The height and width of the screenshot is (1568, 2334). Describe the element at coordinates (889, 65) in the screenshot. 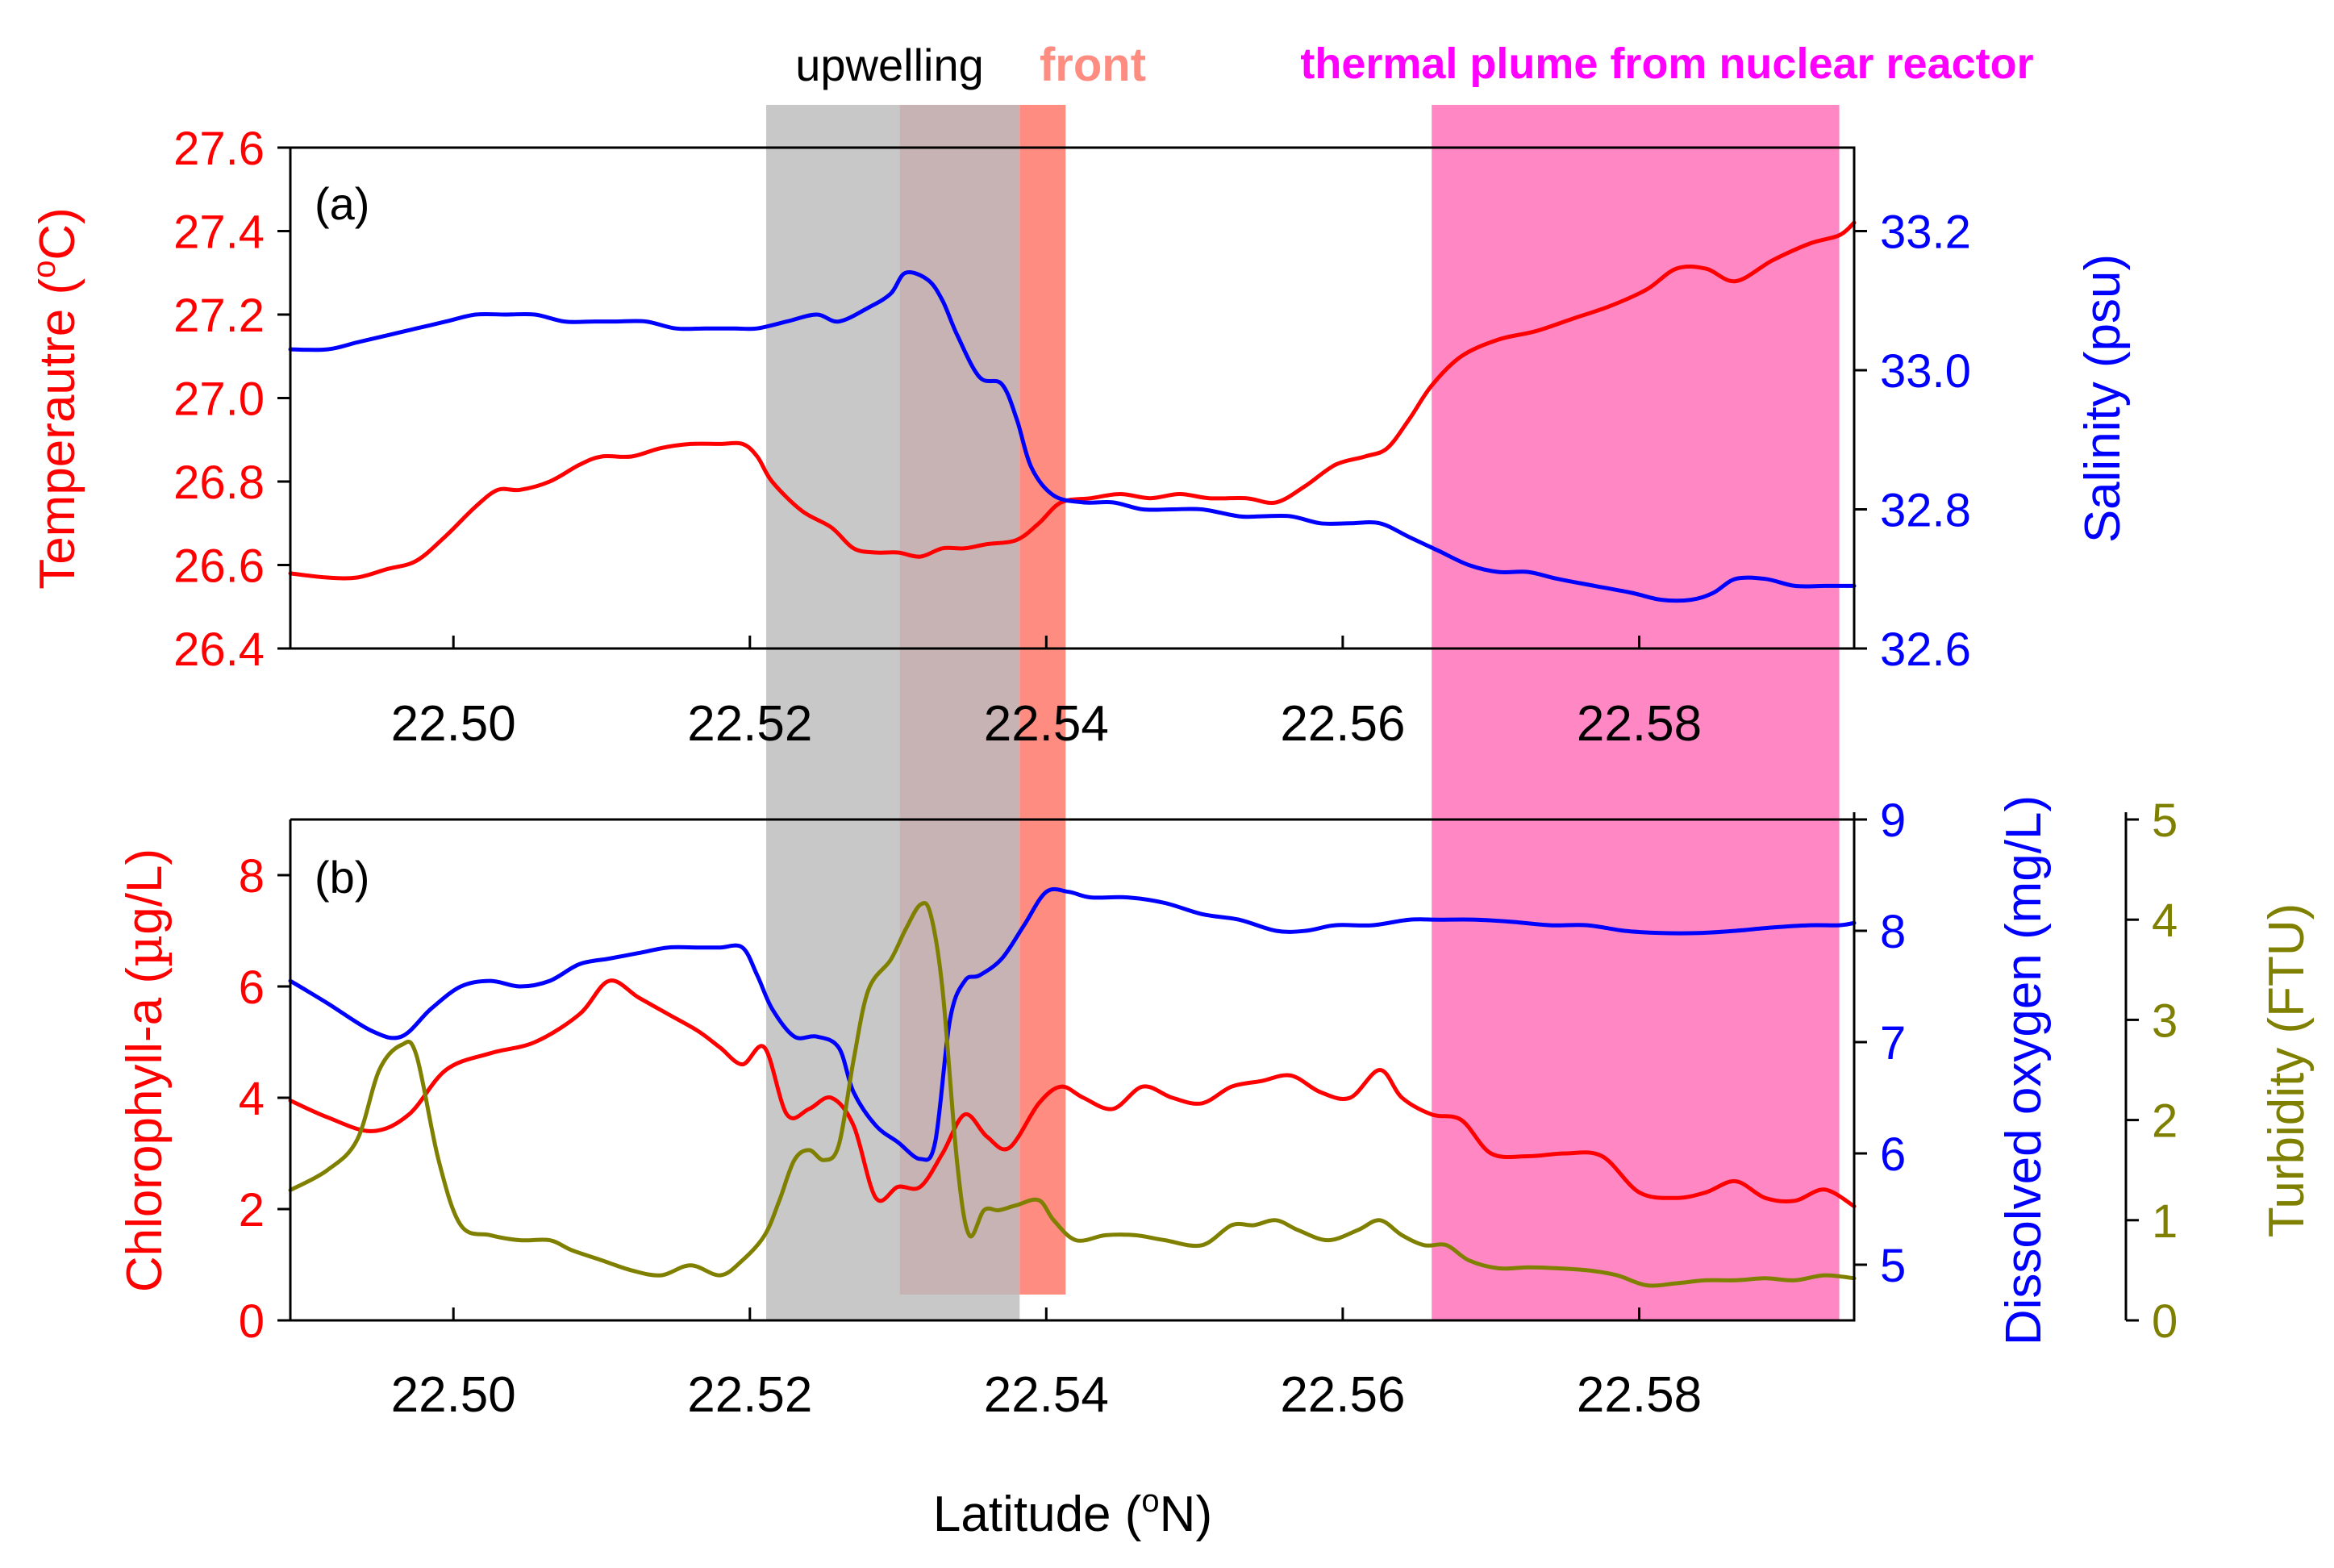

I see `region-label-upwelling: upwelling` at that location.